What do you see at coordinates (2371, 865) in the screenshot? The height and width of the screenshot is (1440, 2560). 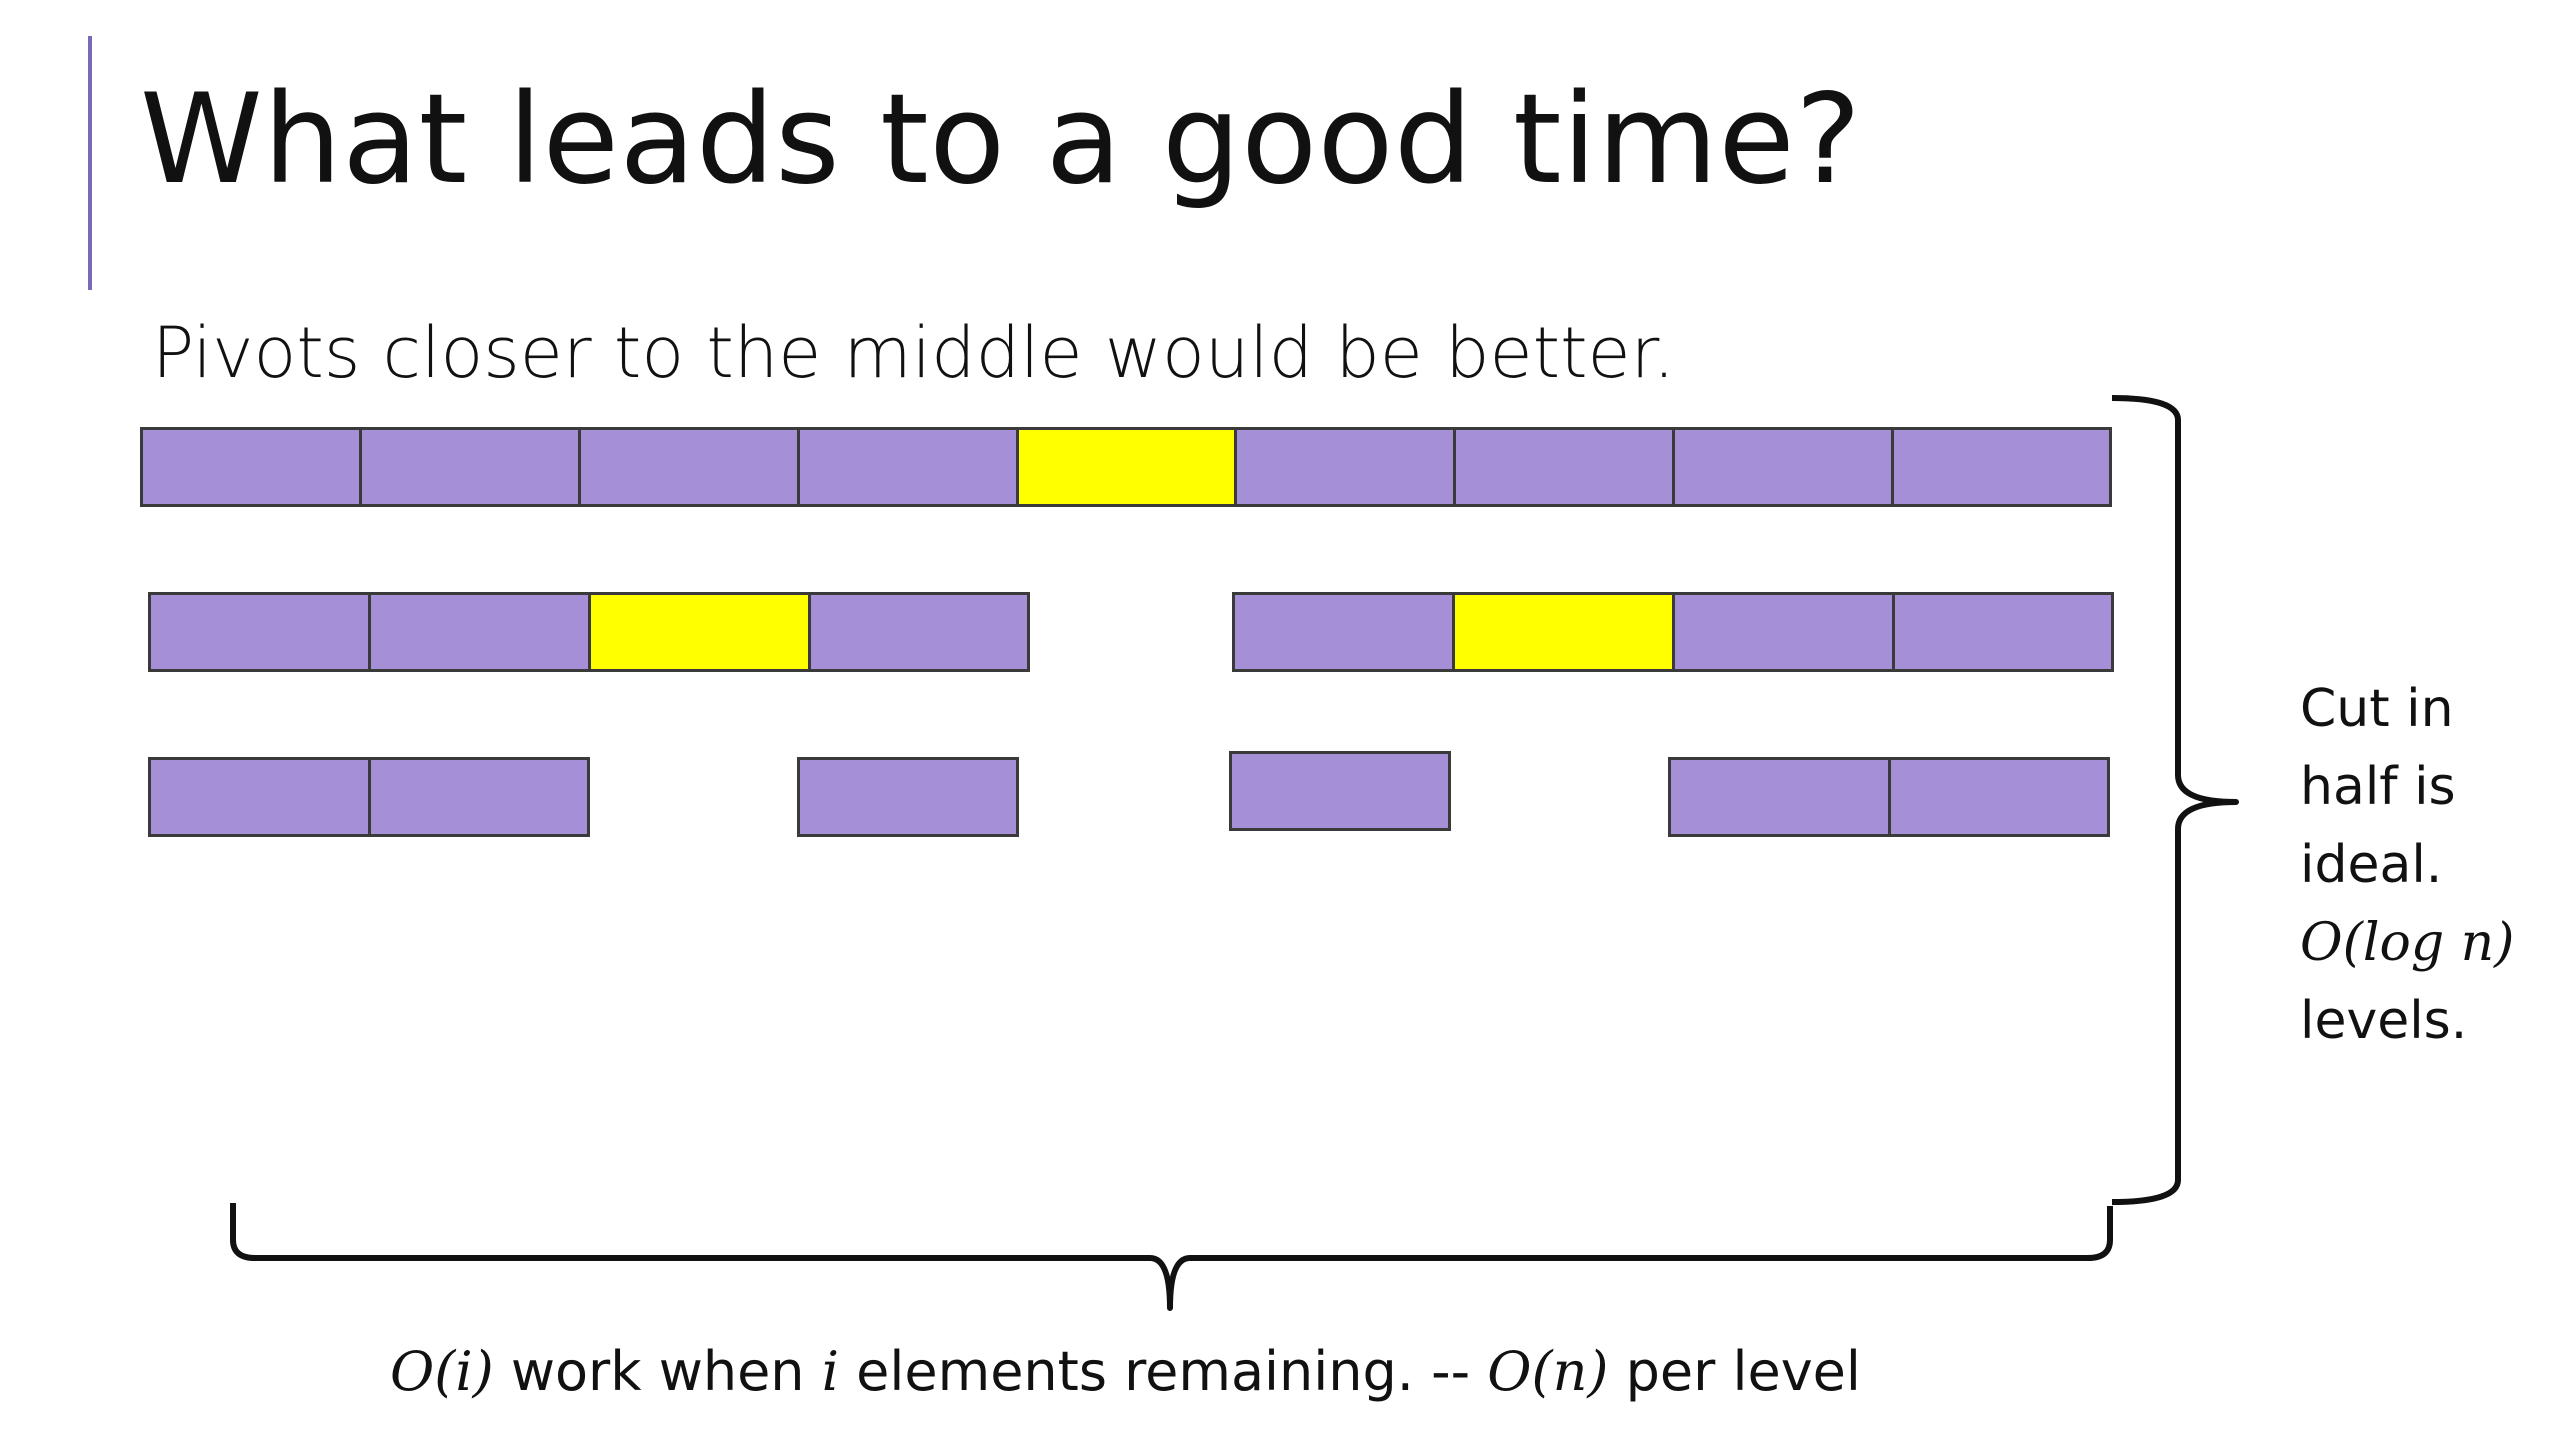 I see `side-note-line: ideal.` at bounding box center [2371, 865].